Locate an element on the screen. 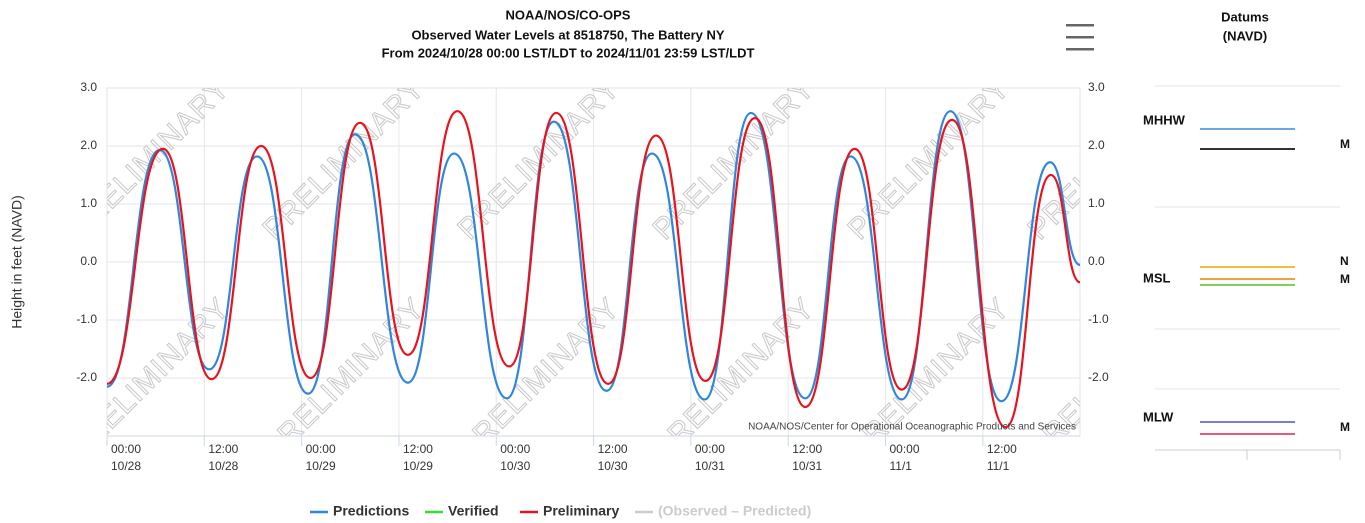 The width and height of the screenshot is (1365, 523). y2-tick-label: 3.0 is located at coordinates (1096, 87).